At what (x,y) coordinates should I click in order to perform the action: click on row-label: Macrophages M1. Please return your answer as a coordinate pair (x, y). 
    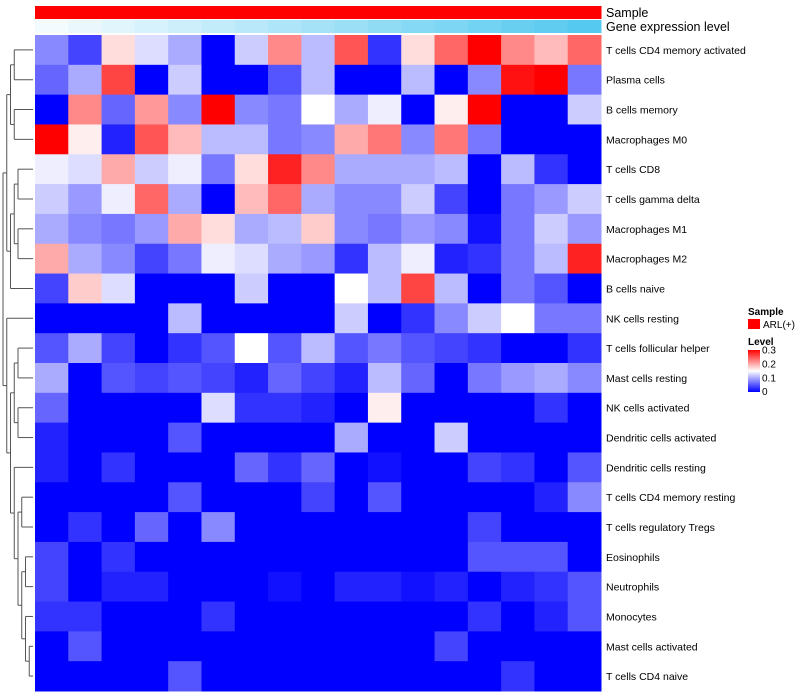
    Looking at the image, I should click on (646, 230).